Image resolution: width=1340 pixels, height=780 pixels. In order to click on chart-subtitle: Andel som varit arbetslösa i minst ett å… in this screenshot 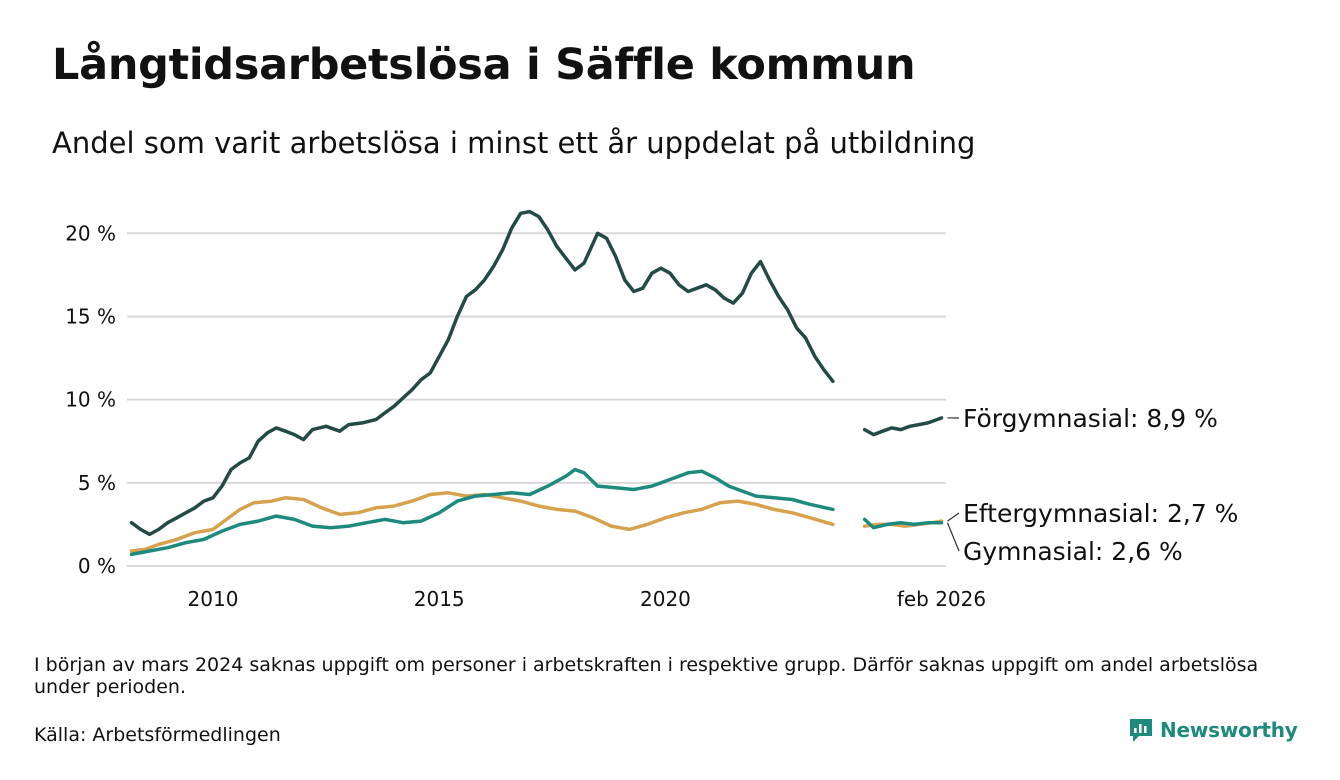, I will do `click(514, 143)`.